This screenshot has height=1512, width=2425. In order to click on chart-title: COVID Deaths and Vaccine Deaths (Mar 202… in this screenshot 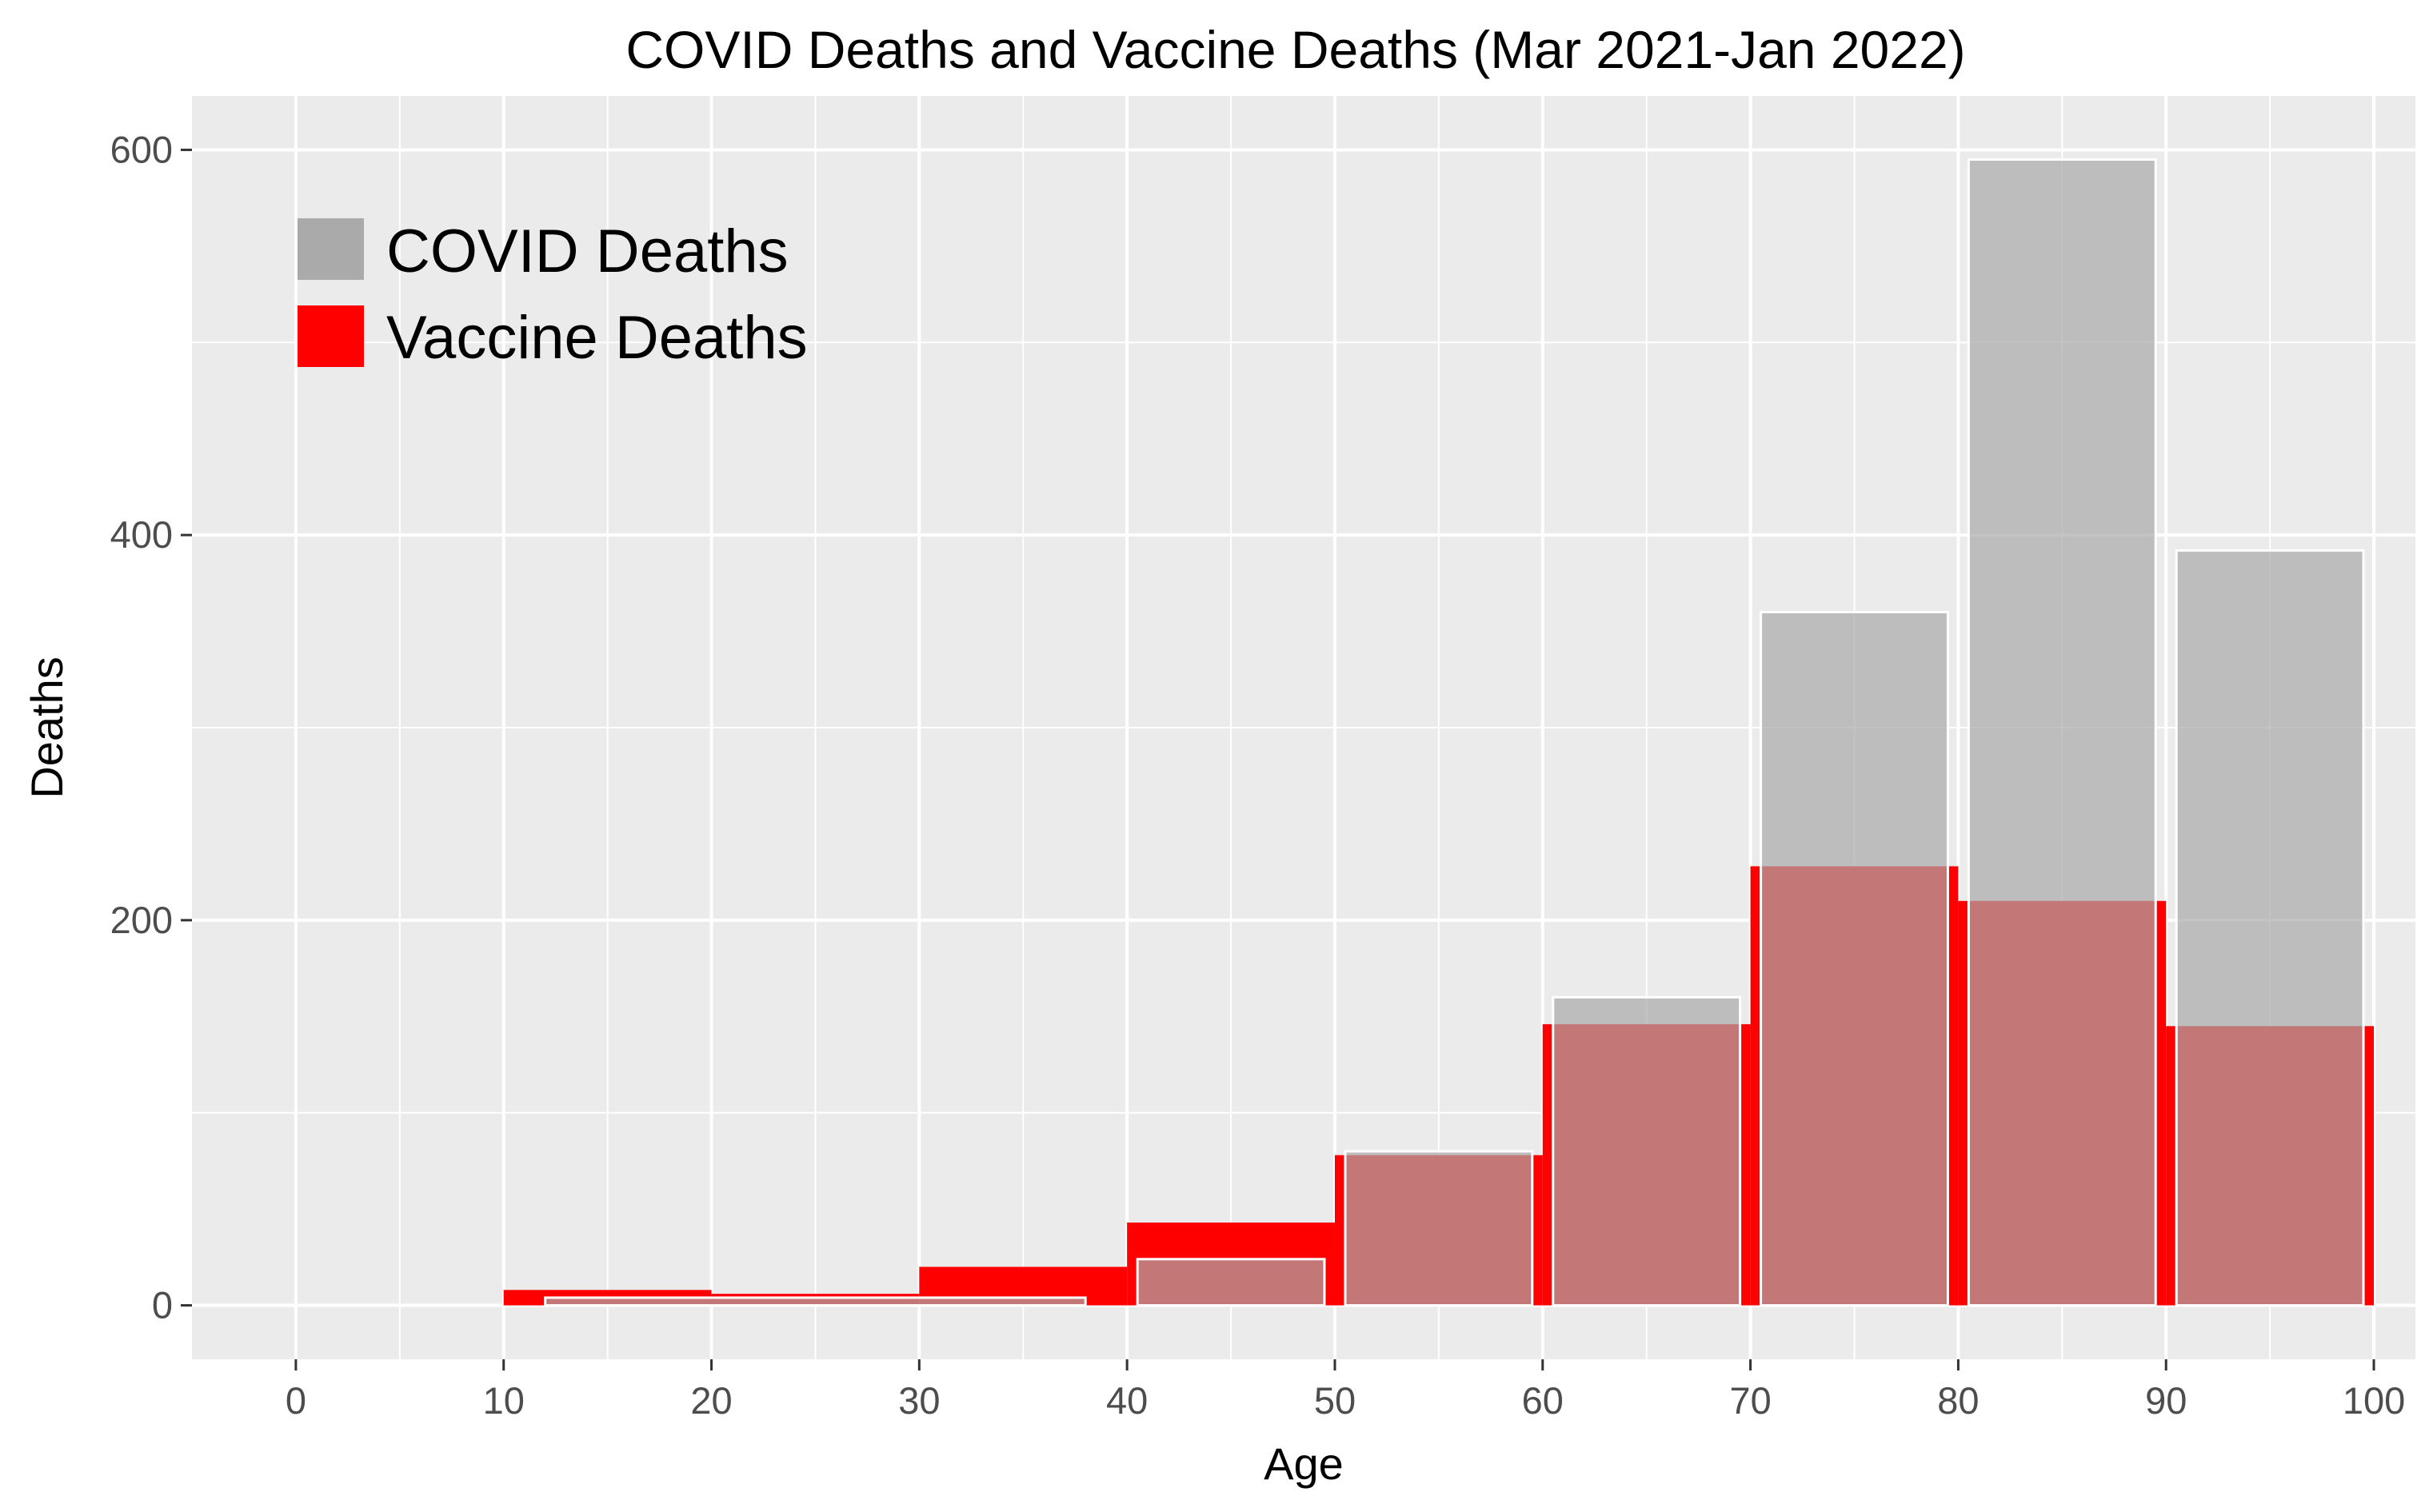, I will do `click(1295, 49)`.